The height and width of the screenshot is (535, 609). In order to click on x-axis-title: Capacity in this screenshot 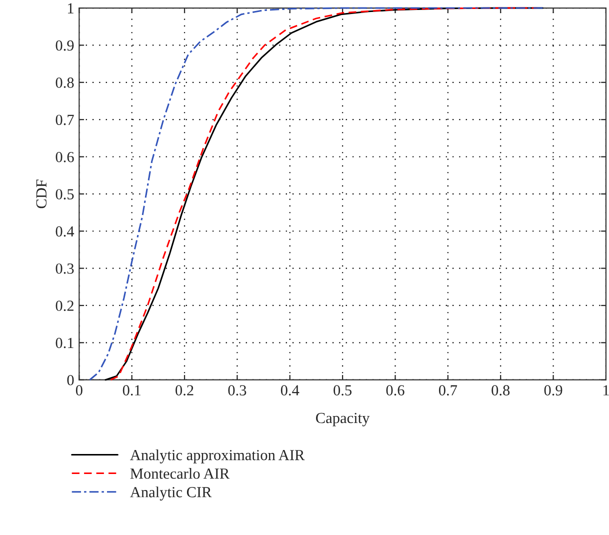, I will do `click(343, 419)`.